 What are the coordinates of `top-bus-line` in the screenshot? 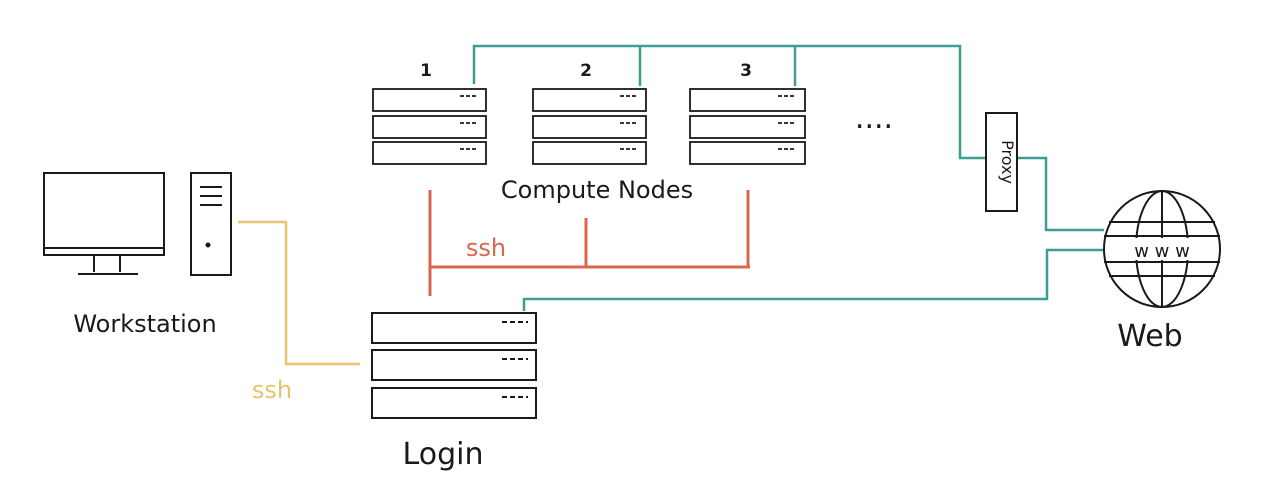 It's located at (729, 102).